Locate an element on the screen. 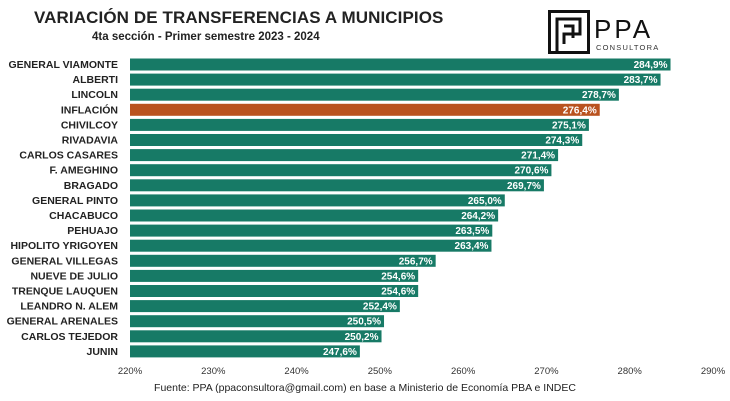 The width and height of the screenshot is (730, 401). category-label: BRAGADO is located at coordinates (91, 186).